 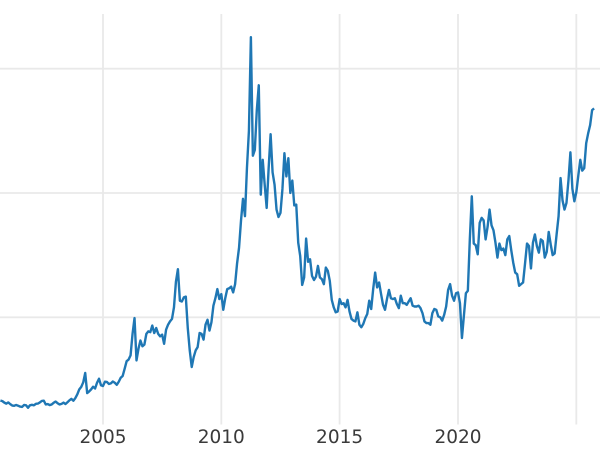 What do you see at coordinates (339, 437) in the screenshot?
I see `x-axis-label: 2015` at bounding box center [339, 437].